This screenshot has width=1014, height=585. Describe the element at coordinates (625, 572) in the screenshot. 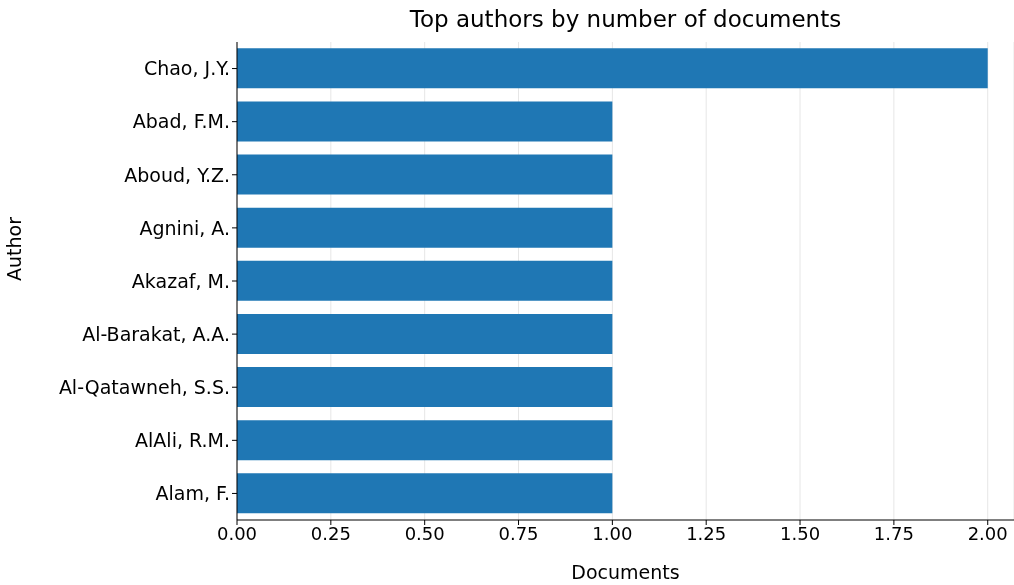

I see `x-axis-title: Documents` at that location.